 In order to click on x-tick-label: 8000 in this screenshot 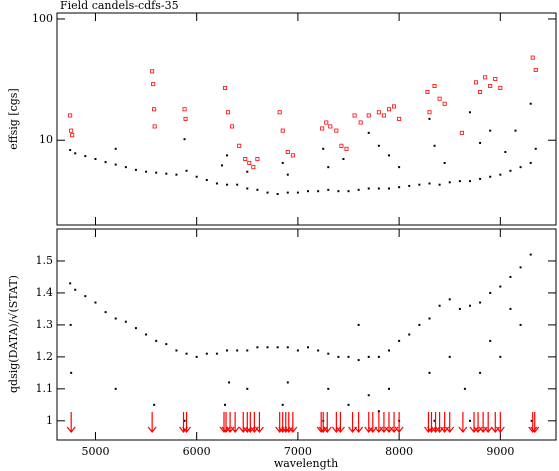, I will do `click(399, 451)`.